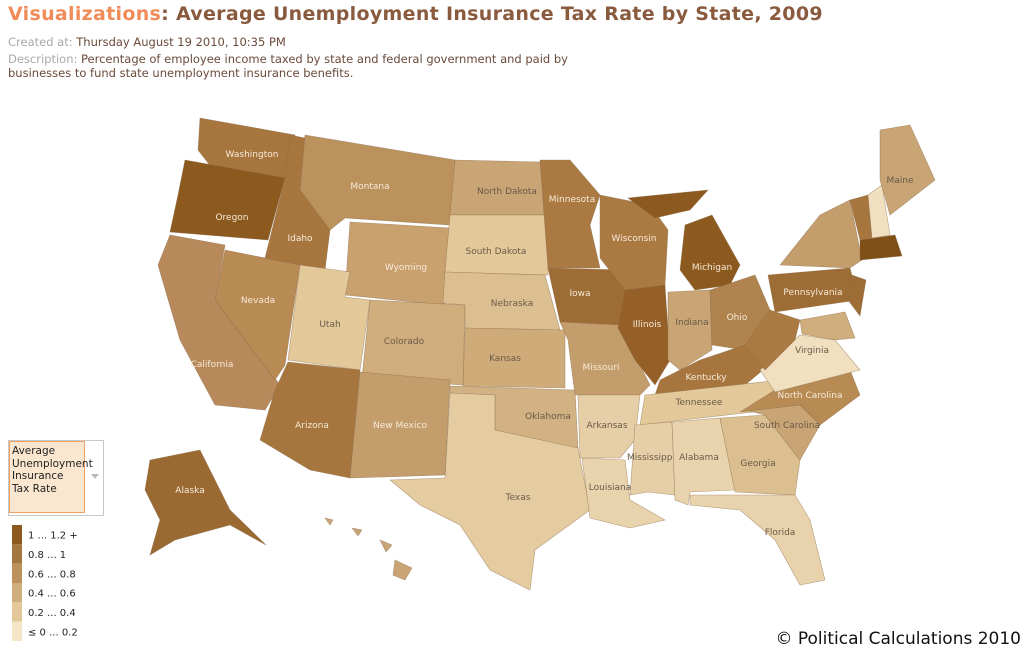 This screenshot has height=655, width=1029. I want to click on state-label: South Dakota, so click(496, 252).